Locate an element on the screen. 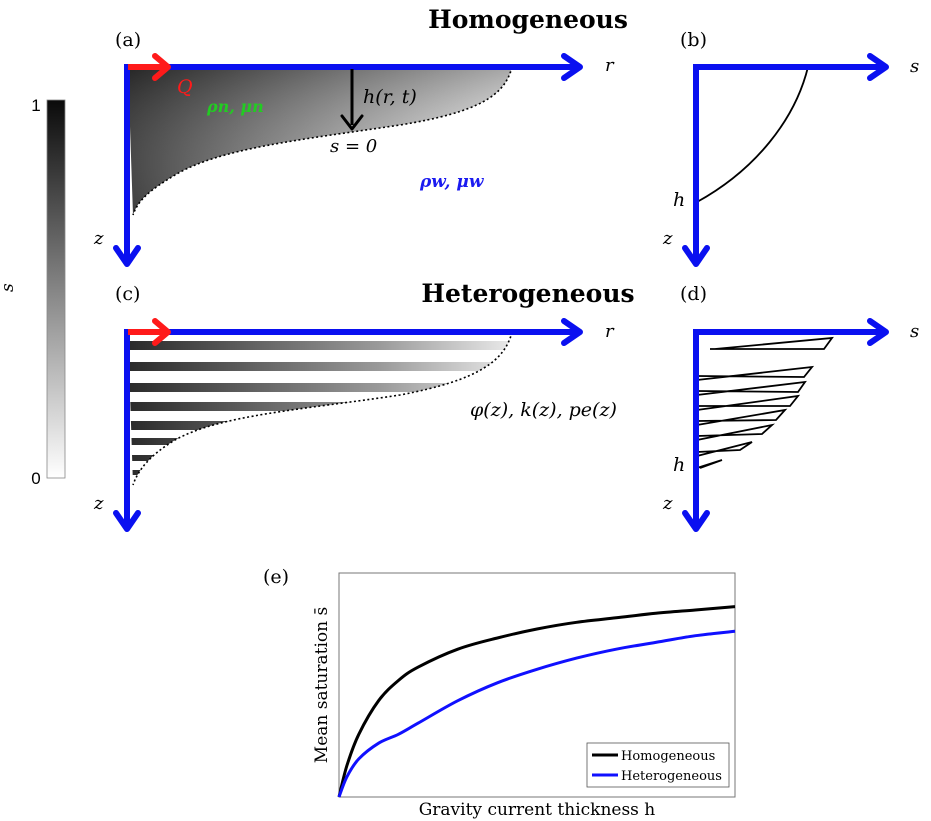 The image size is (931, 821). chart-series is located at coordinates (536, 701).